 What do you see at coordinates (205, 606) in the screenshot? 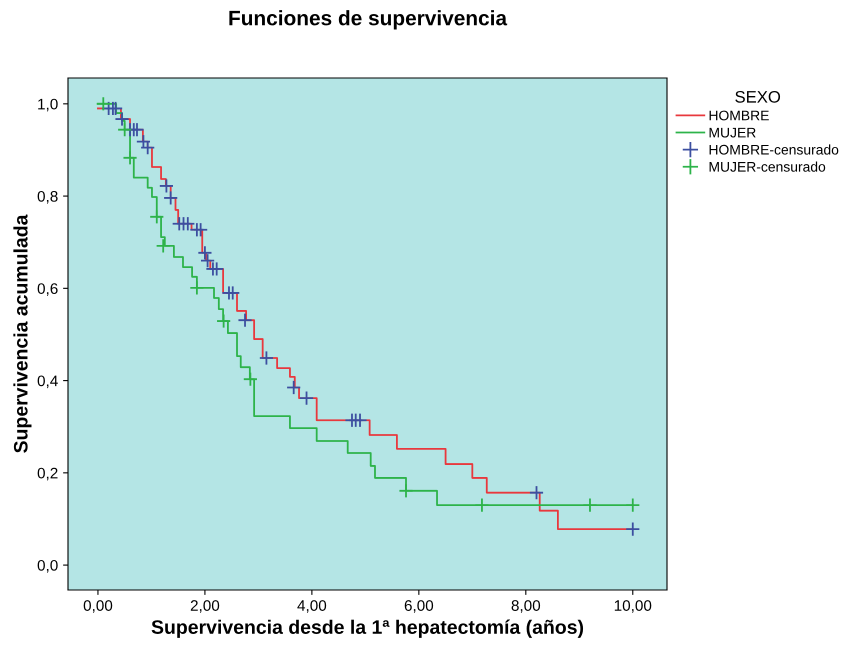
I see `x-tick-label: 2,00` at bounding box center [205, 606].